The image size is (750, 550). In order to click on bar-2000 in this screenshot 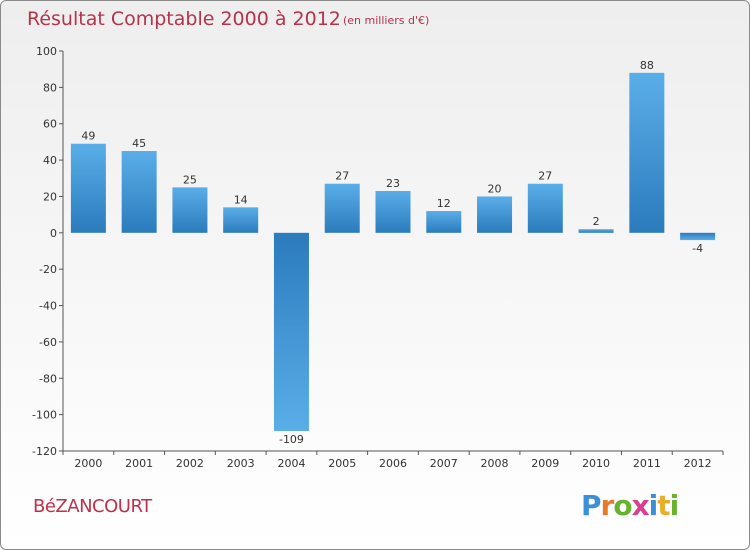, I will do `click(88, 188)`.